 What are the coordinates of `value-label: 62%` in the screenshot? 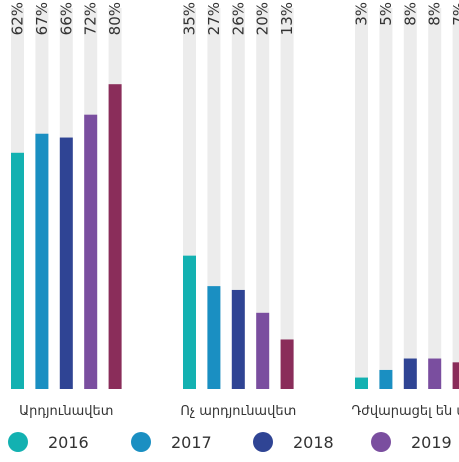 It's located at (18, 18).